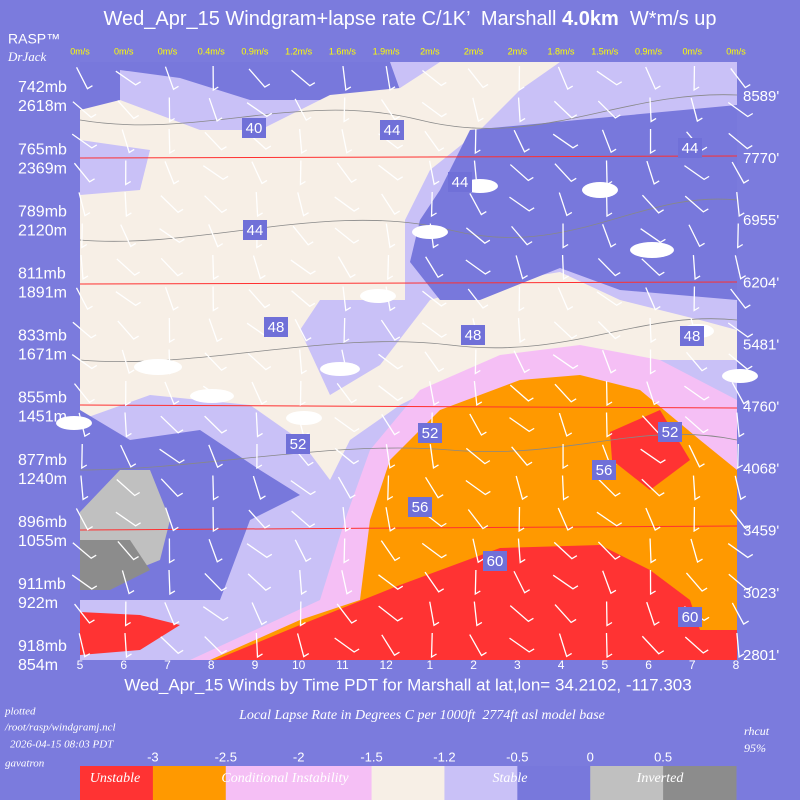  What do you see at coordinates (299, 665) in the screenshot?
I see `x-tick-label: 10` at bounding box center [299, 665].